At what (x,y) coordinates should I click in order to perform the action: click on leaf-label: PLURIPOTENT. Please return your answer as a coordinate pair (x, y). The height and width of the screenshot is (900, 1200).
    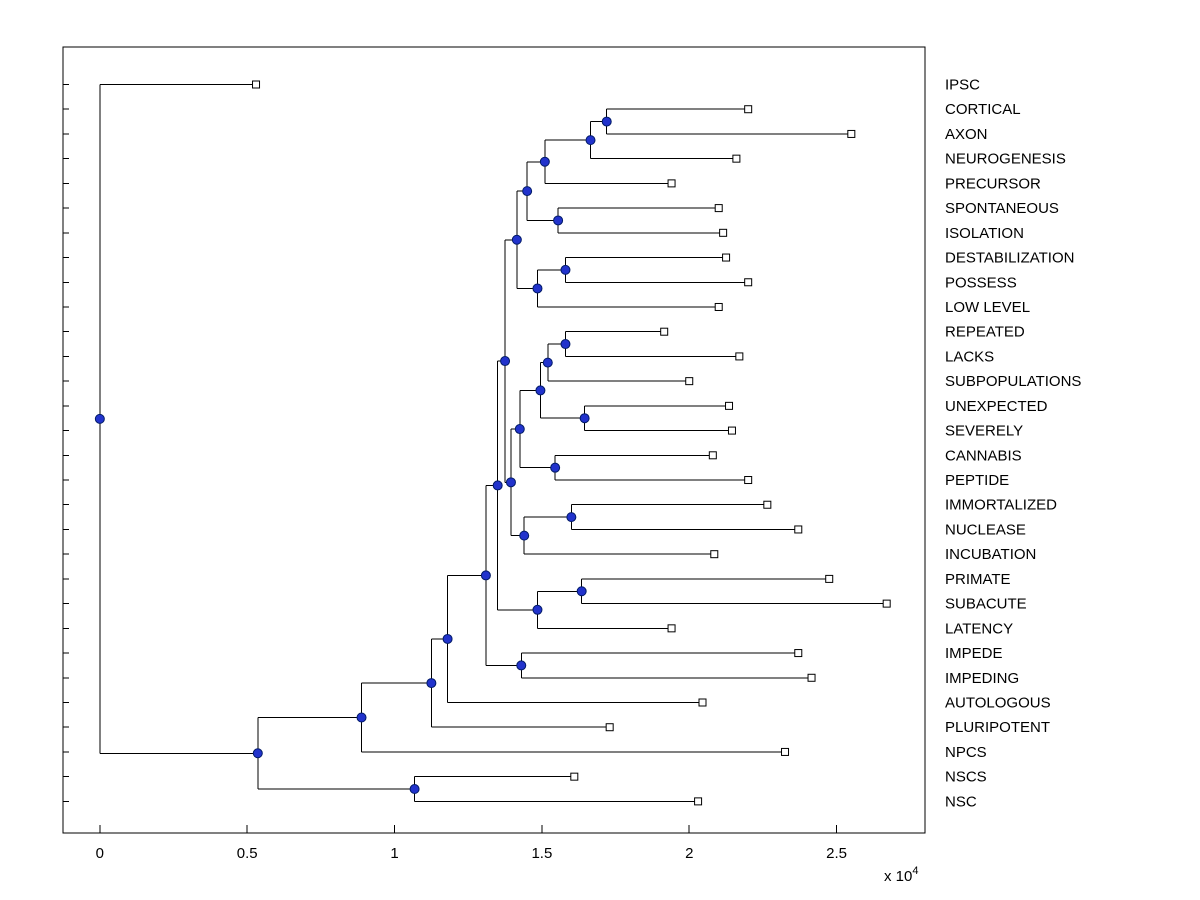
    Looking at the image, I should click on (997, 727).